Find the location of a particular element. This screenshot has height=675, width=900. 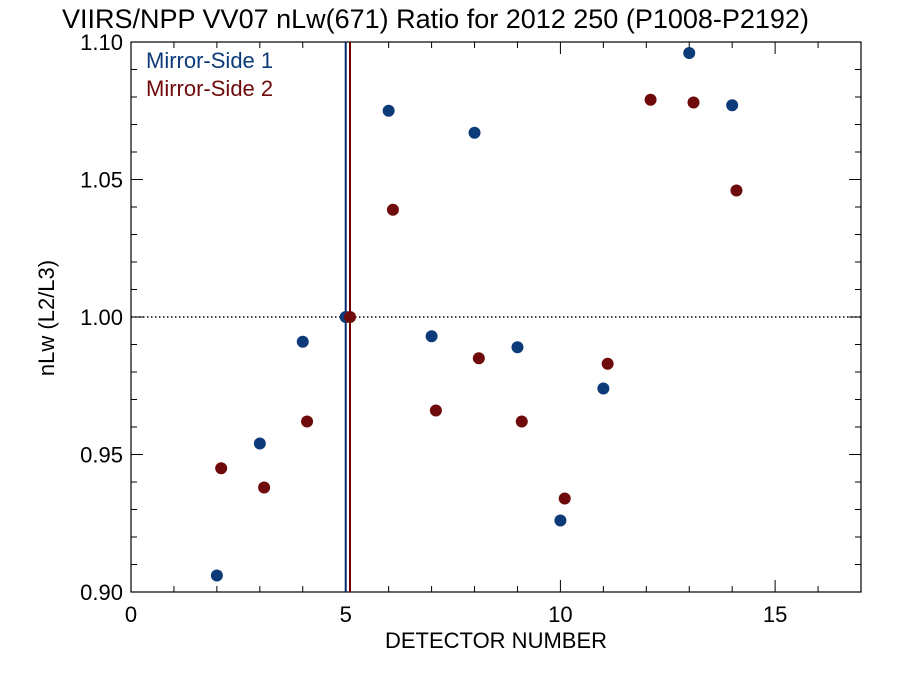

y-tick-label: 1.00 is located at coordinates (101, 317).